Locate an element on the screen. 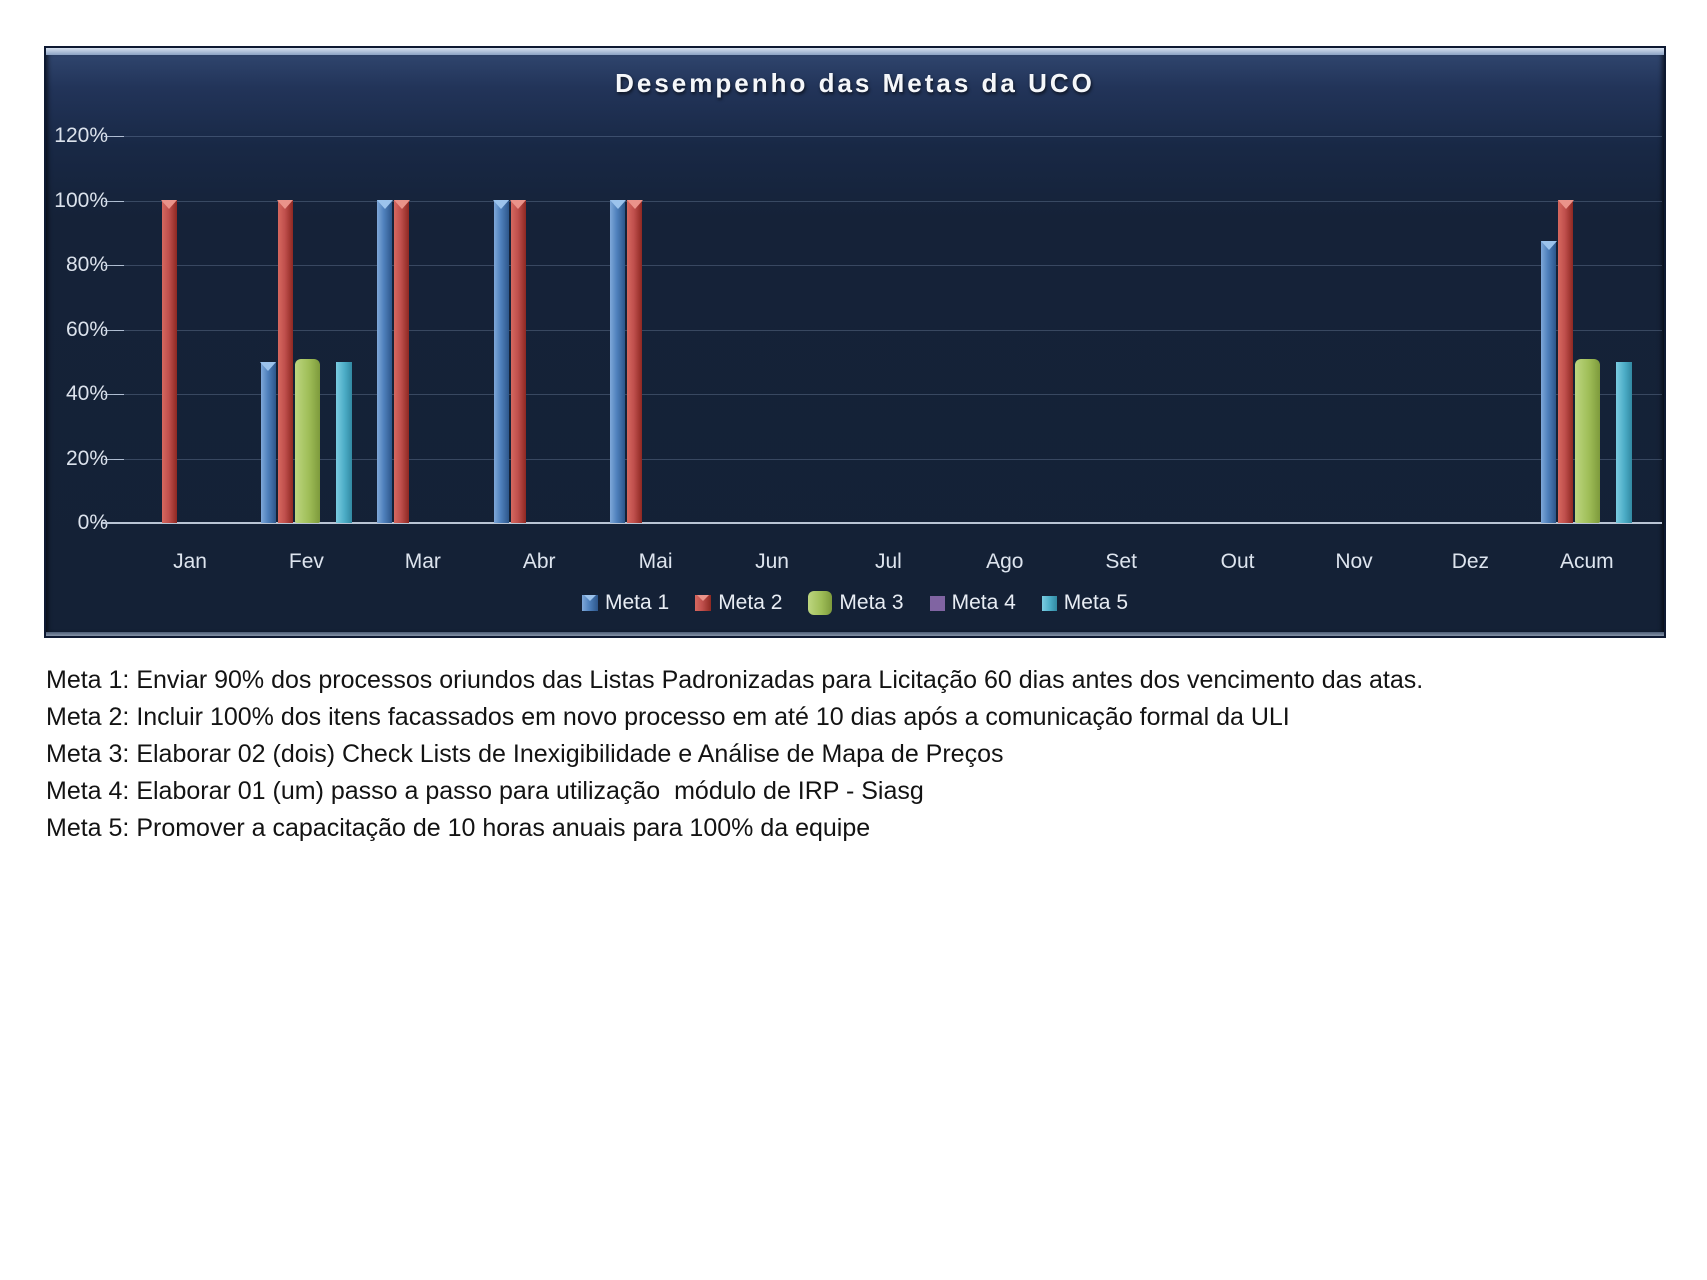 The height and width of the screenshot is (1280, 1707). x-tick-label-acum: Acum is located at coordinates (1586, 561).